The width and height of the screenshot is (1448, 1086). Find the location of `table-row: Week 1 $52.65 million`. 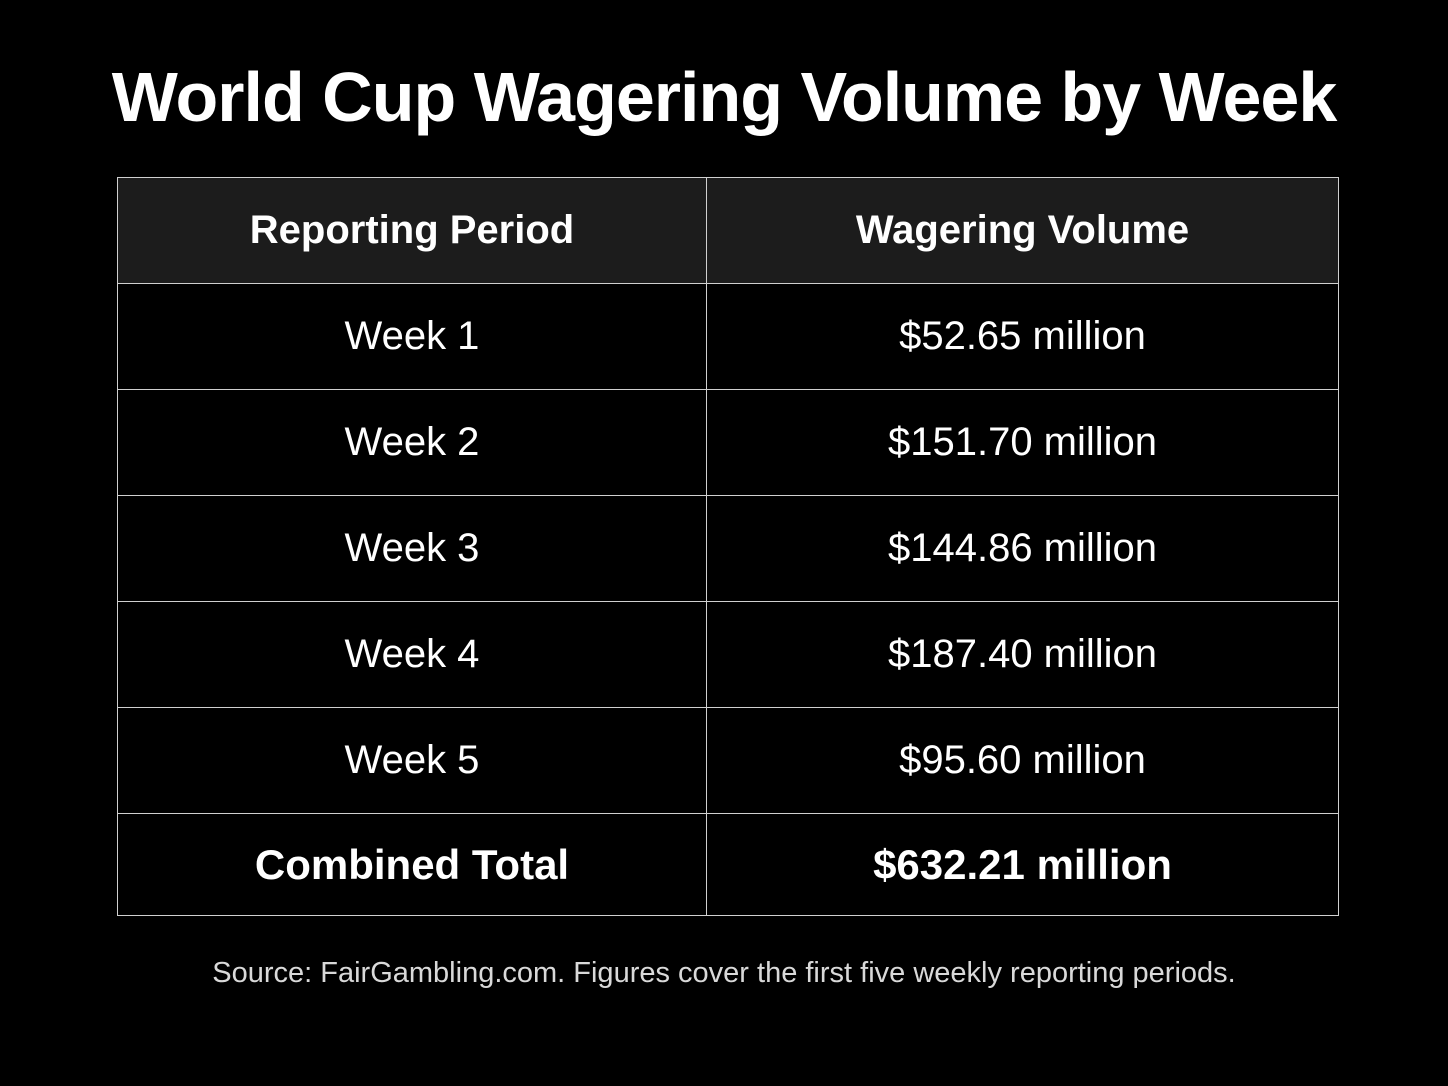

table-row: Week 1 $52.65 million is located at coordinates (728, 336).